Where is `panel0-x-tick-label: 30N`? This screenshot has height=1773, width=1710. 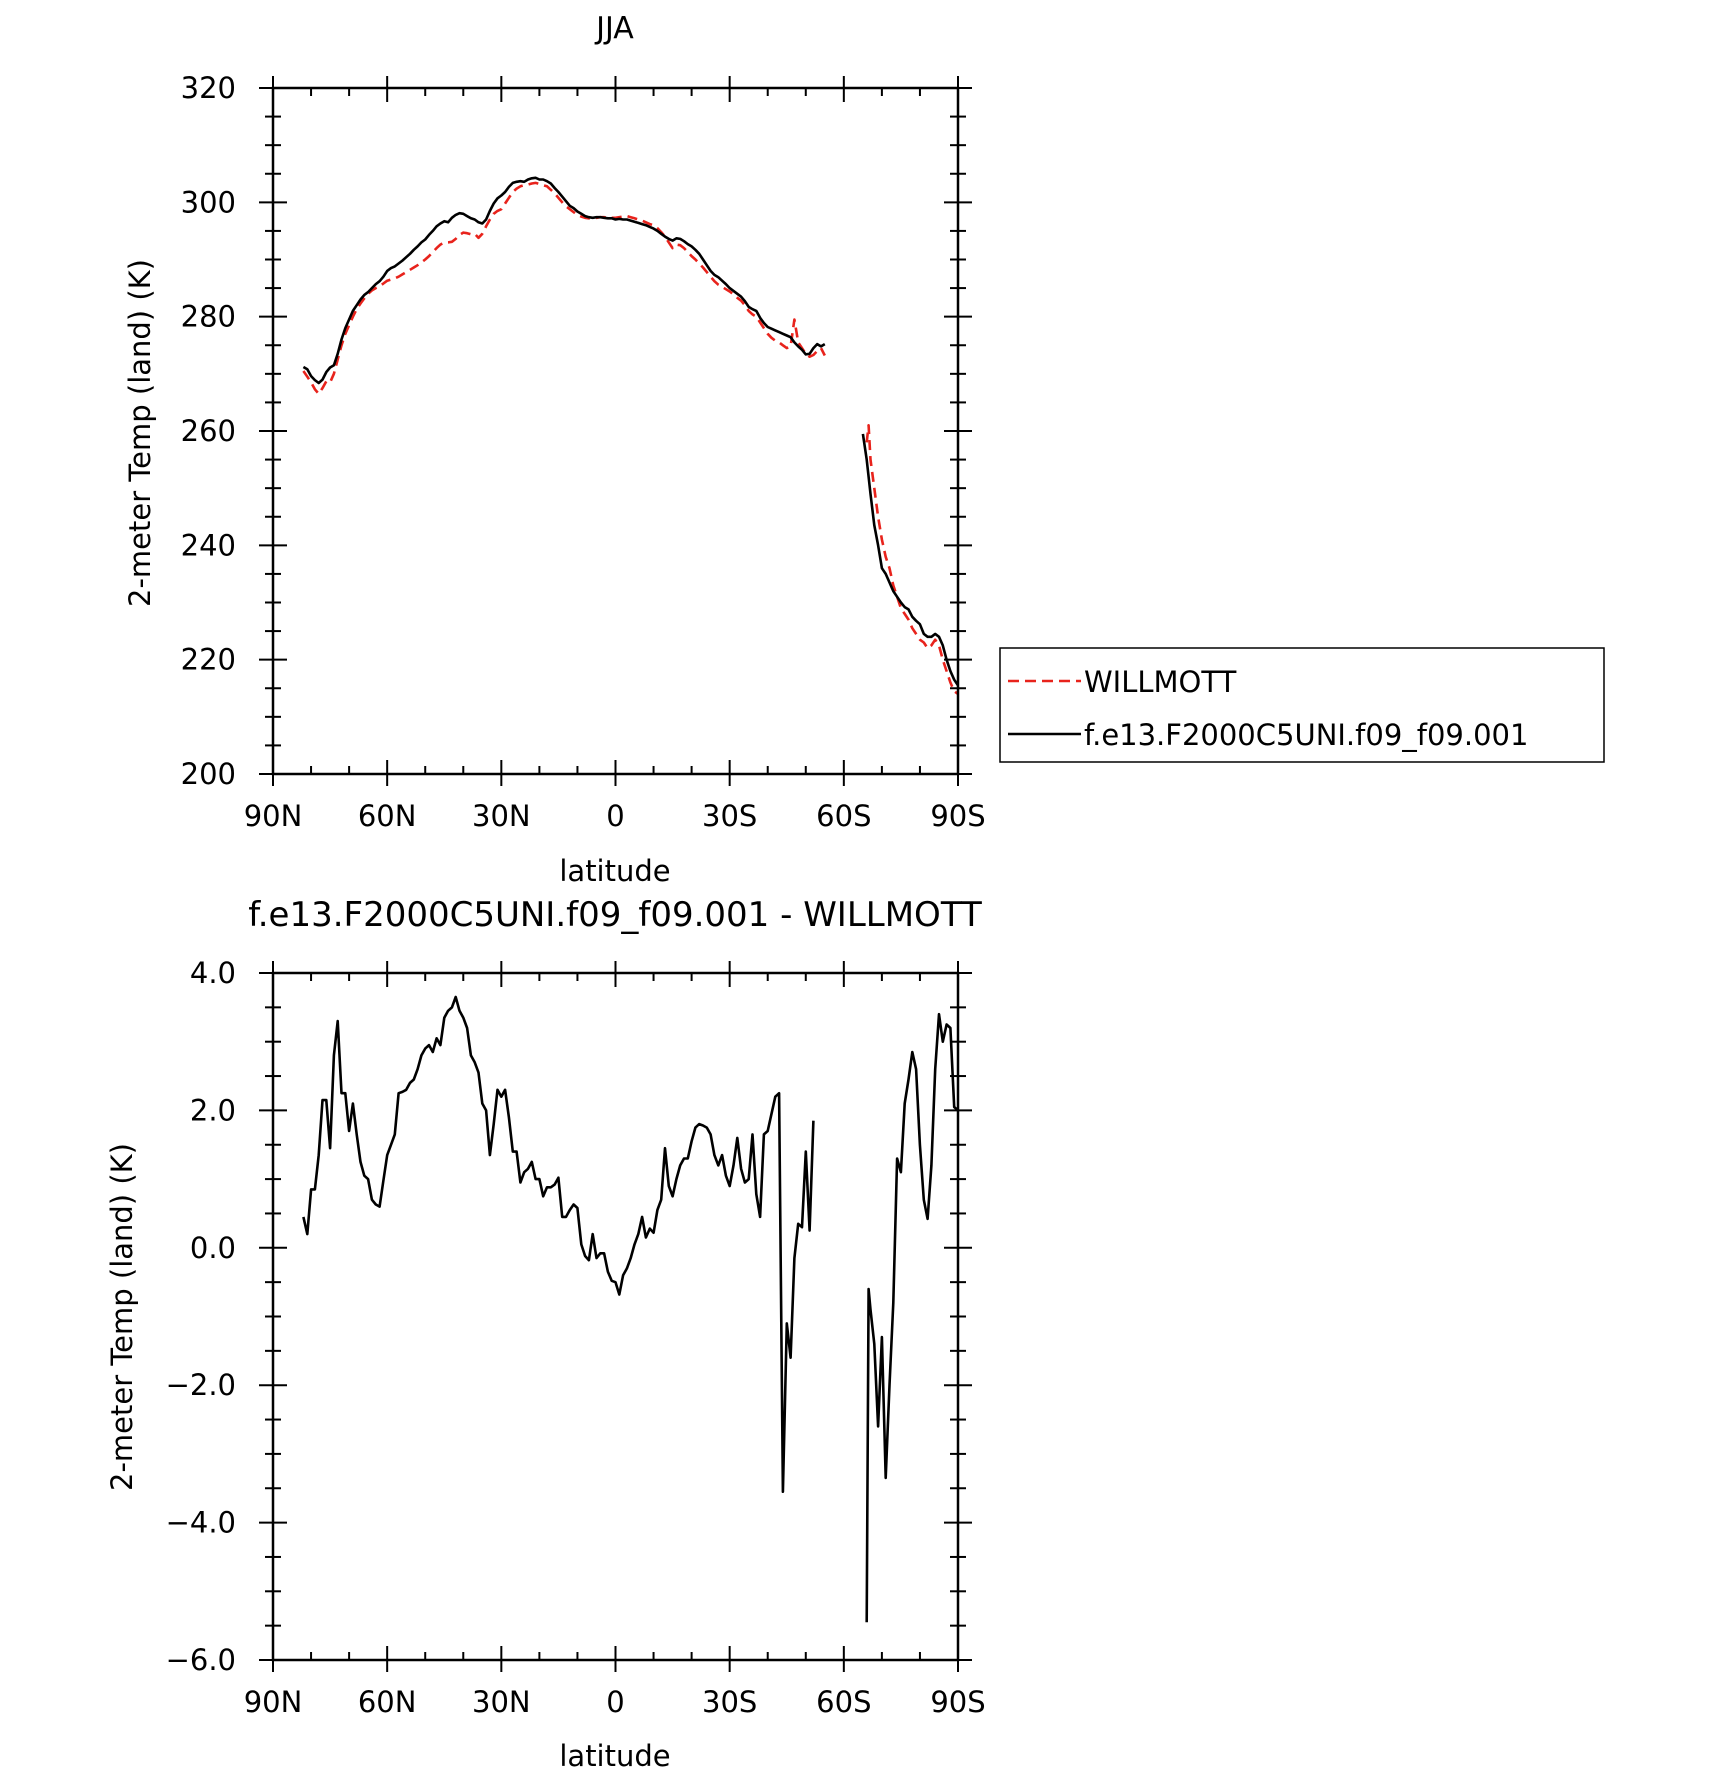
panel0-x-tick-label: 30N is located at coordinates (501, 816).